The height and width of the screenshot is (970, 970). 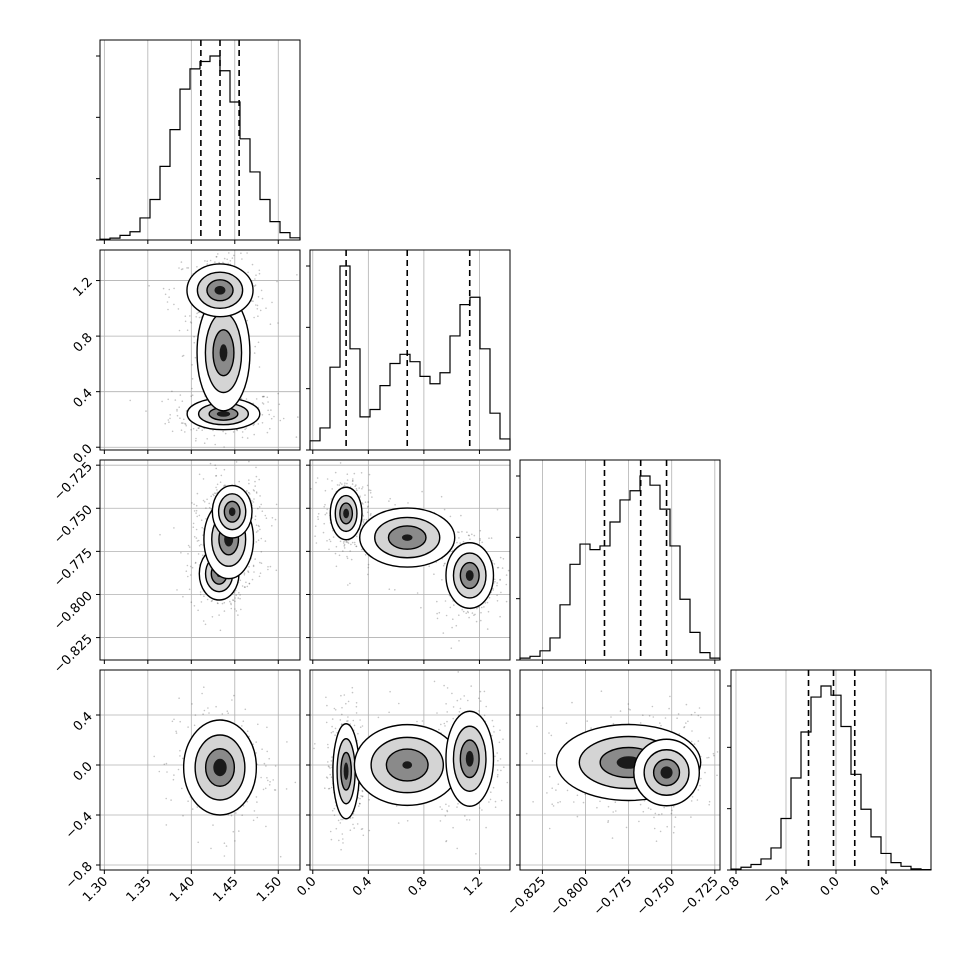 What do you see at coordinates (396, 350) in the screenshot?
I see `grid-lines` at bounding box center [396, 350].